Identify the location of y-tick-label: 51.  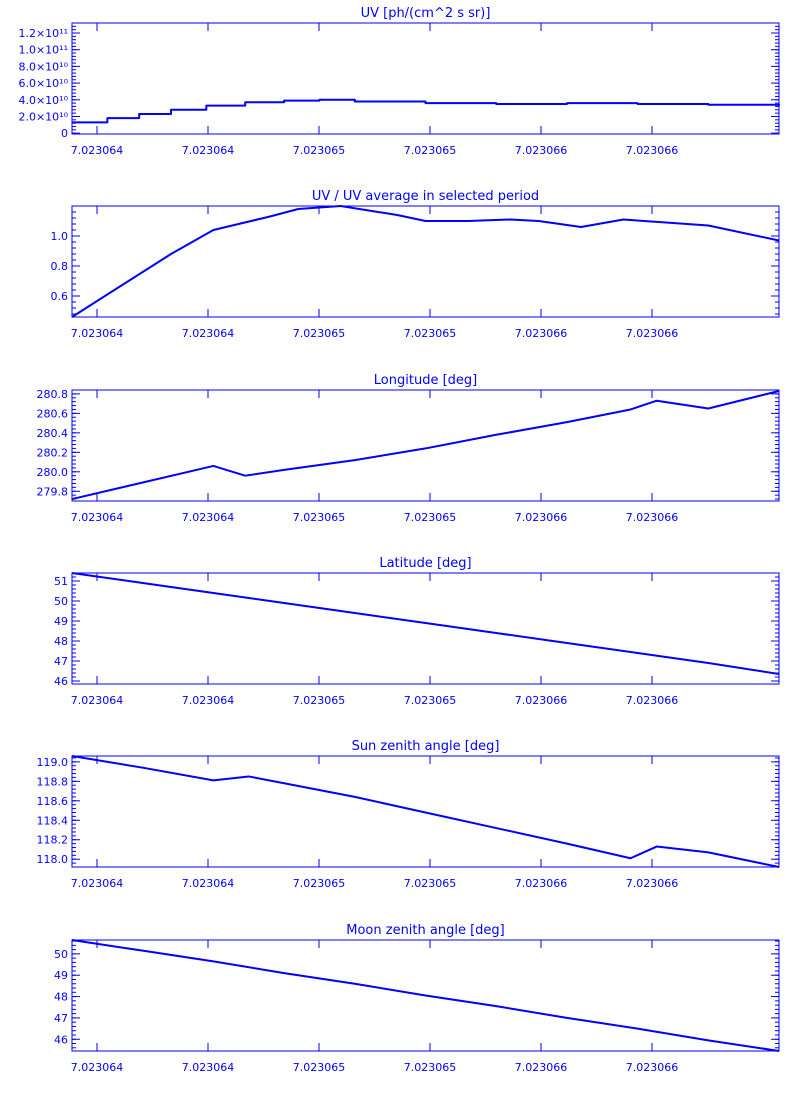
(61, 581).